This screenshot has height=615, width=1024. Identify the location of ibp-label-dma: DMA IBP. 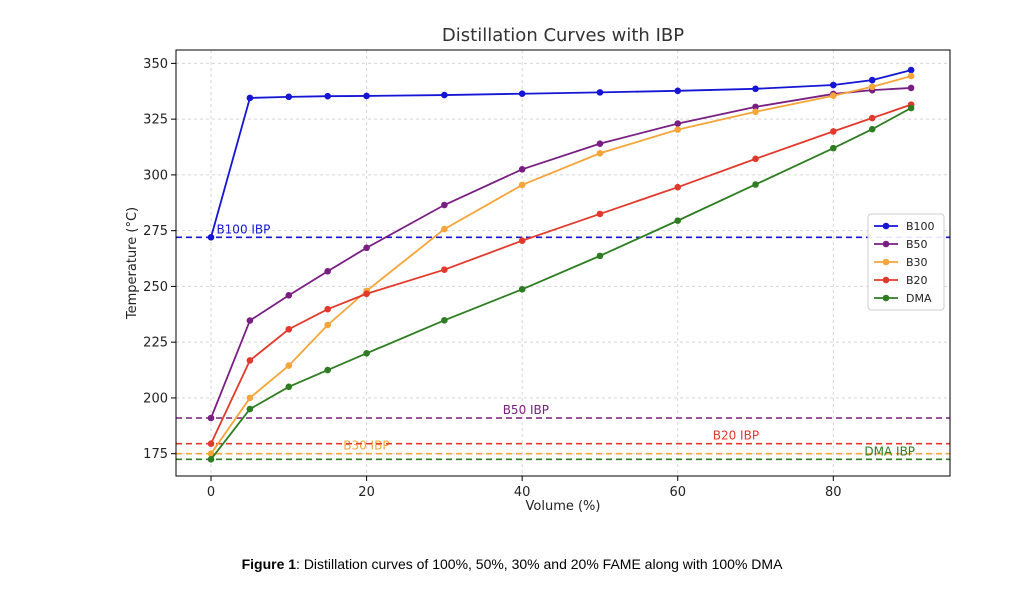
(889, 451).